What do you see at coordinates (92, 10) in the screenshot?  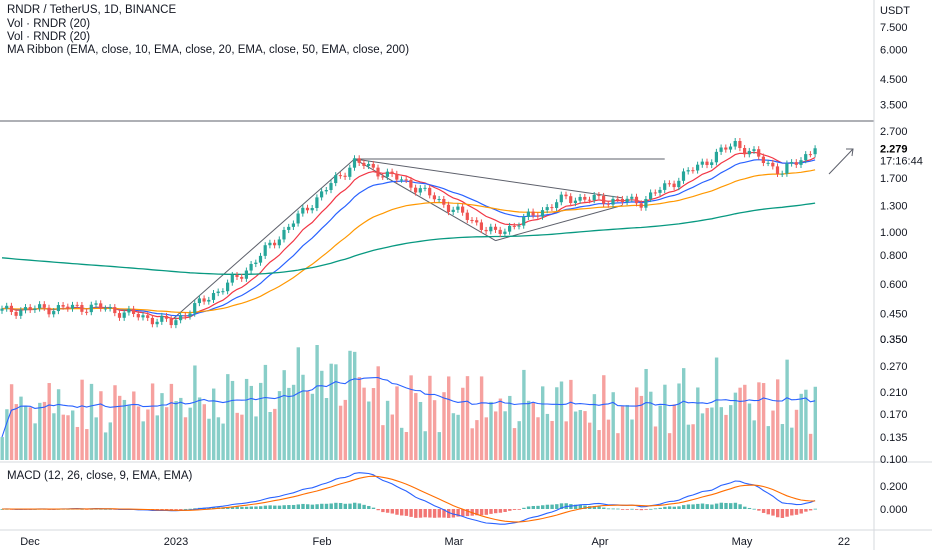 I see `symbol-title: RNDR / TetherUS, 1D, BINANCE` at bounding box center [92, 10].